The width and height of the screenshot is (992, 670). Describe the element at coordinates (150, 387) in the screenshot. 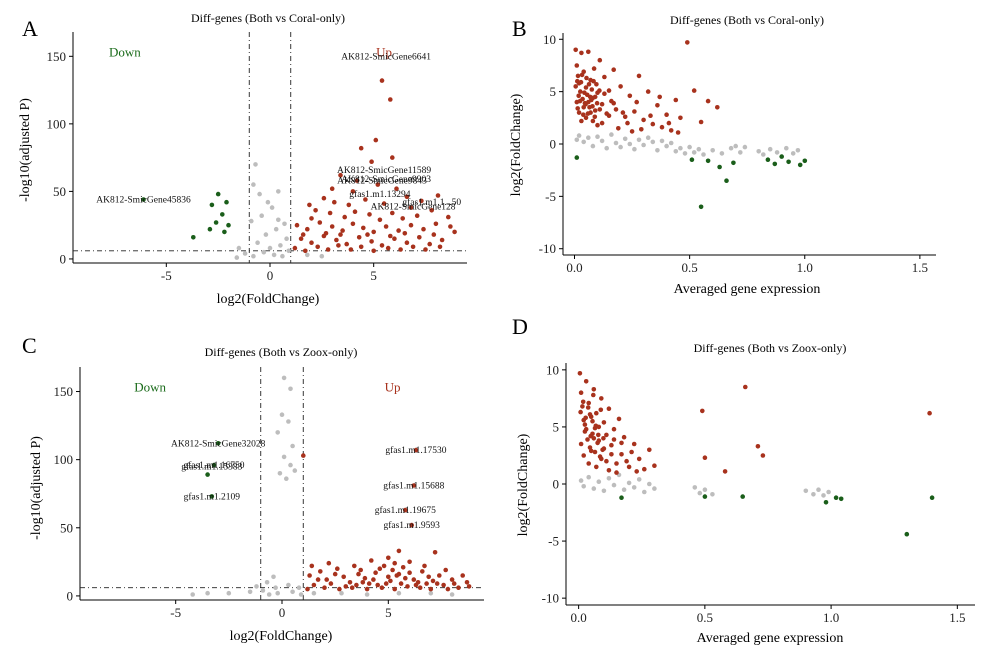

I see `panel-c-down-label: Down` at that location.